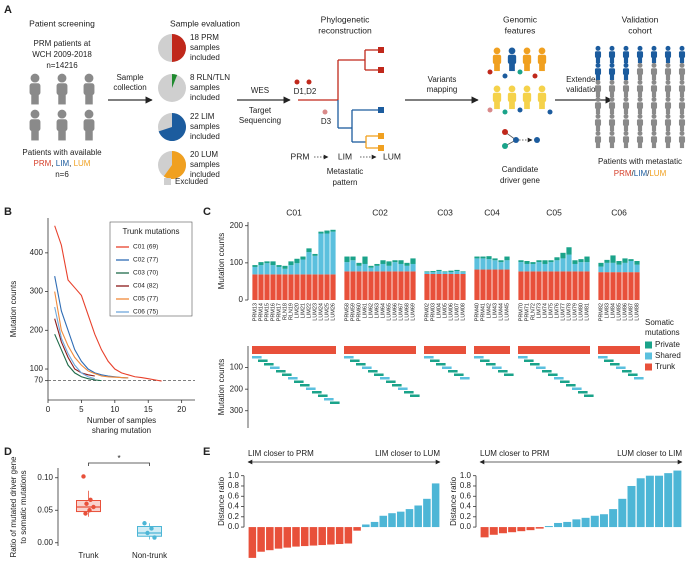 The height and width of the screenshot is (566, 689). I want to click on axis-label: Ratio of mutated driver gene, so click(13, 506).